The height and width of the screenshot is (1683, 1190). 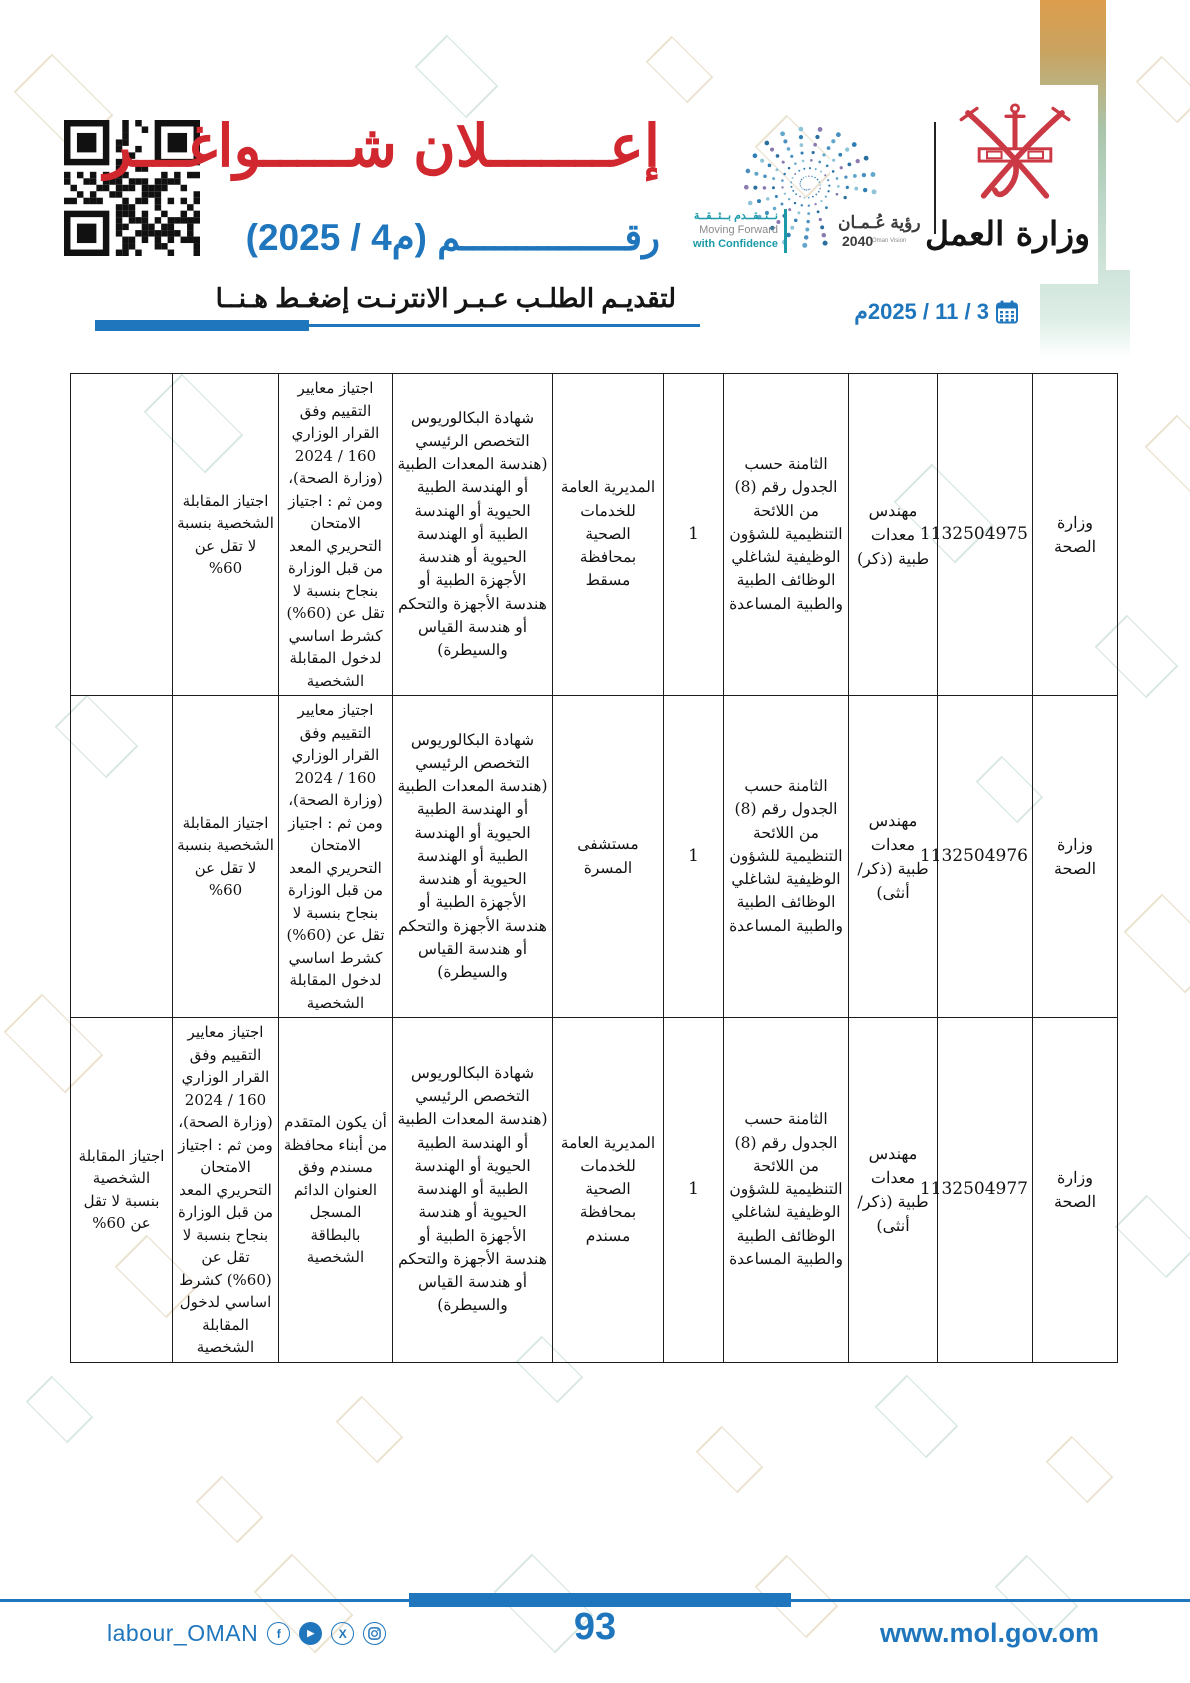 What do you see at coordinates (382, 146) in the screenshot?
I see `page-title: إعـــــــلان شـــــواغـــر` at bounding box center [382, 146].